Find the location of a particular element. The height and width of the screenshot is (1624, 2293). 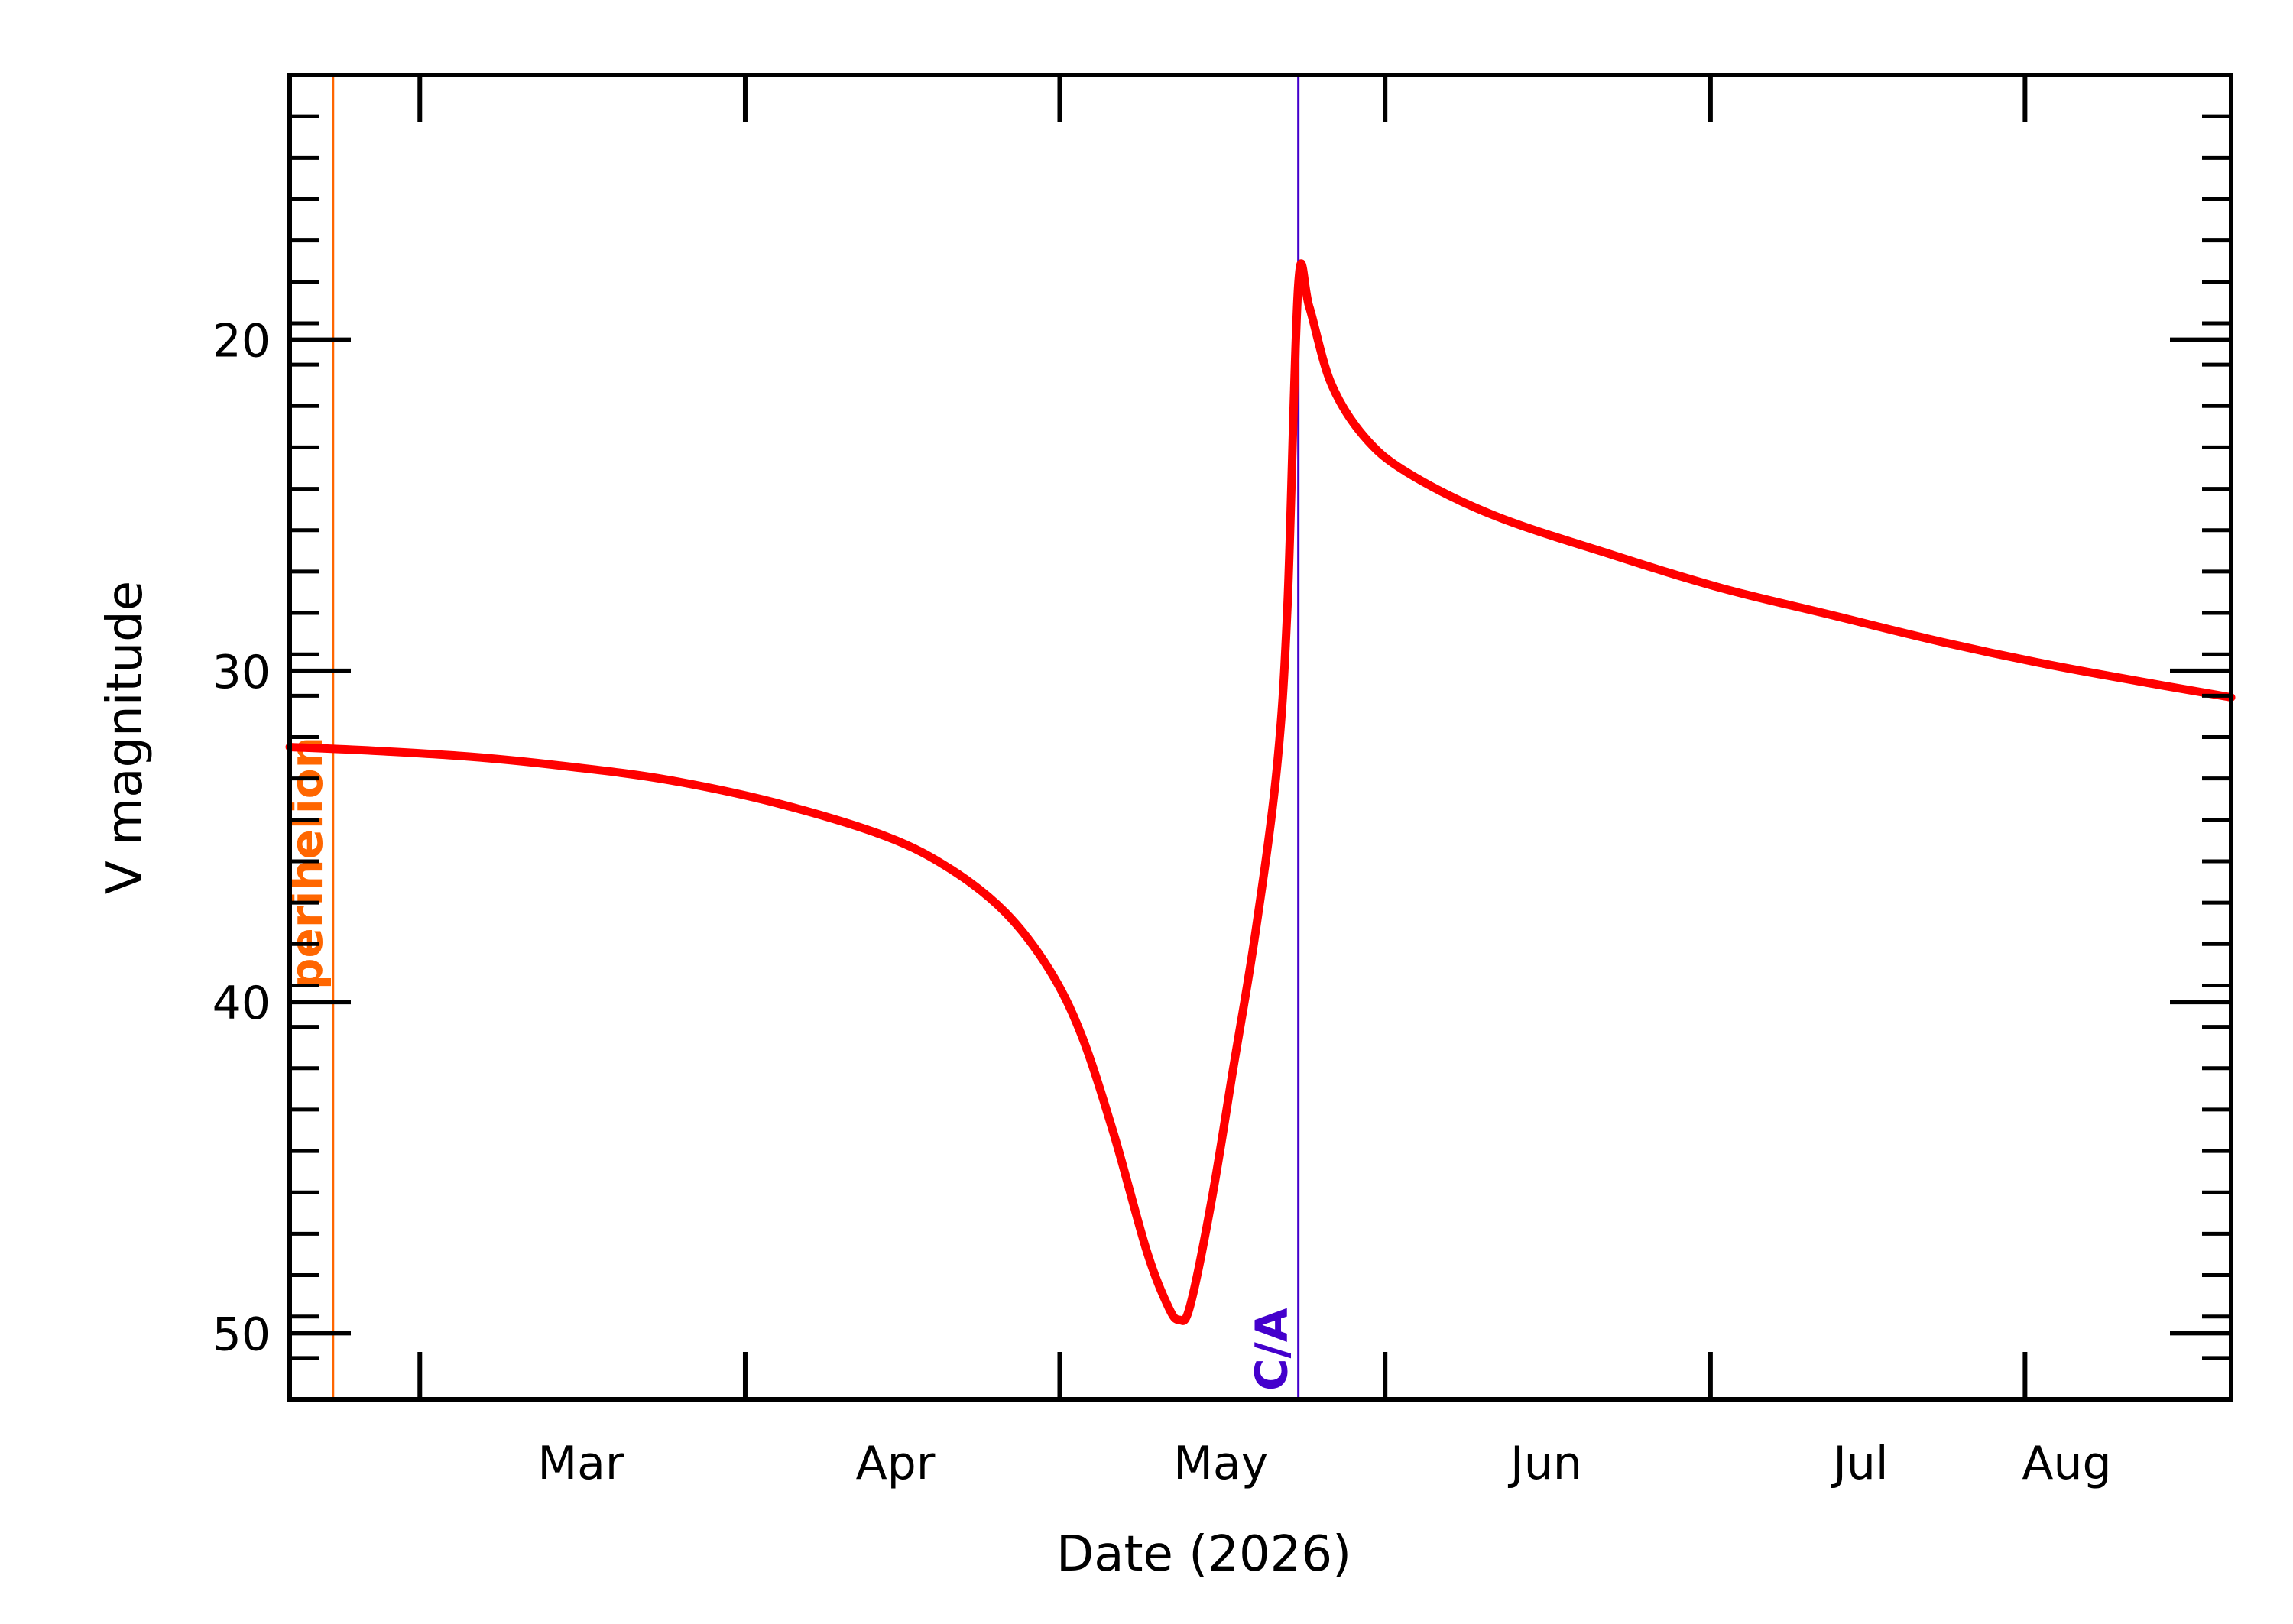

x-axis-title: Date (2026) is located at coordinates (1203, 1554).